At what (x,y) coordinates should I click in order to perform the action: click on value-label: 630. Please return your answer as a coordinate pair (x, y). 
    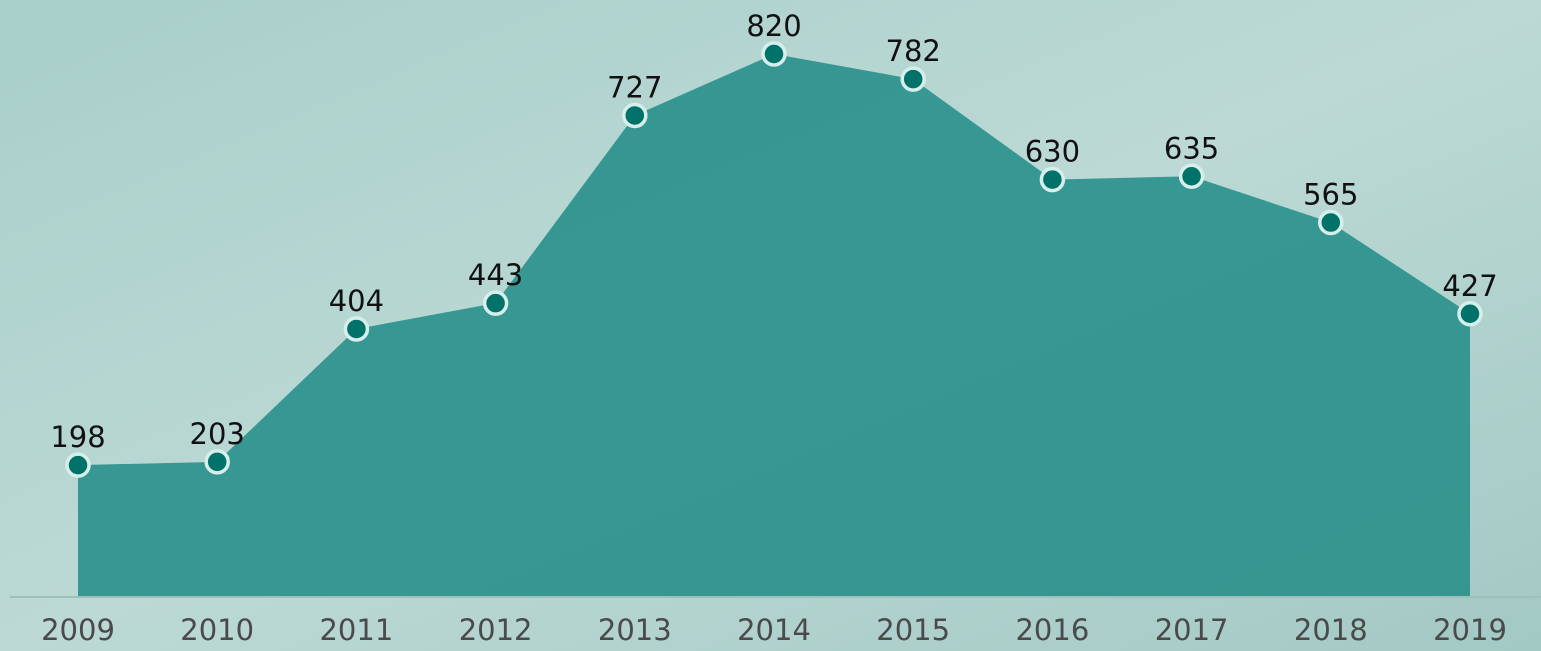
    Looking at the image, I should click on (1052, 152).